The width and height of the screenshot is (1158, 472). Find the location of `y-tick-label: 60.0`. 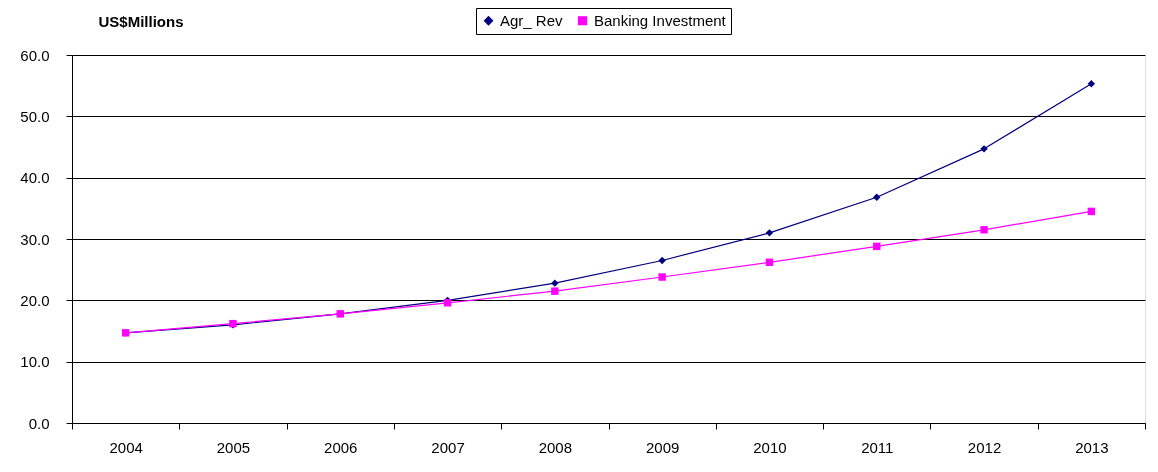

y-tick-label: 60.0 is located at coordinates (35, 55).